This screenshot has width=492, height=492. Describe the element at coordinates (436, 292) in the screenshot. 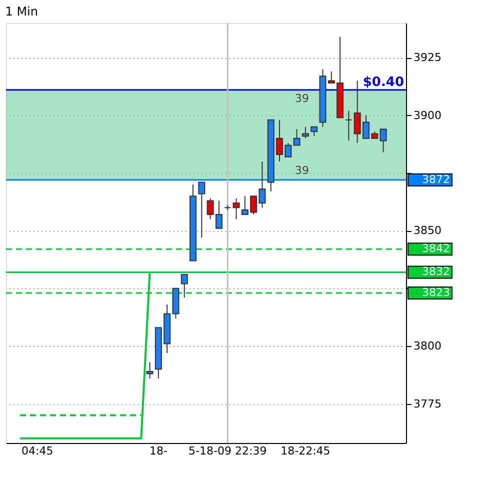

I see `ref-line-label: 3823` at that location.